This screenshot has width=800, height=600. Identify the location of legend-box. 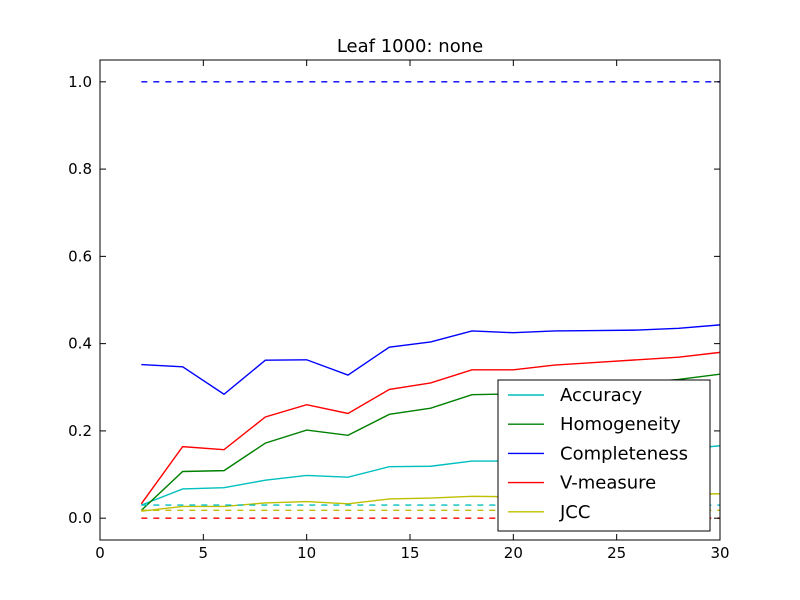
(604, 455).